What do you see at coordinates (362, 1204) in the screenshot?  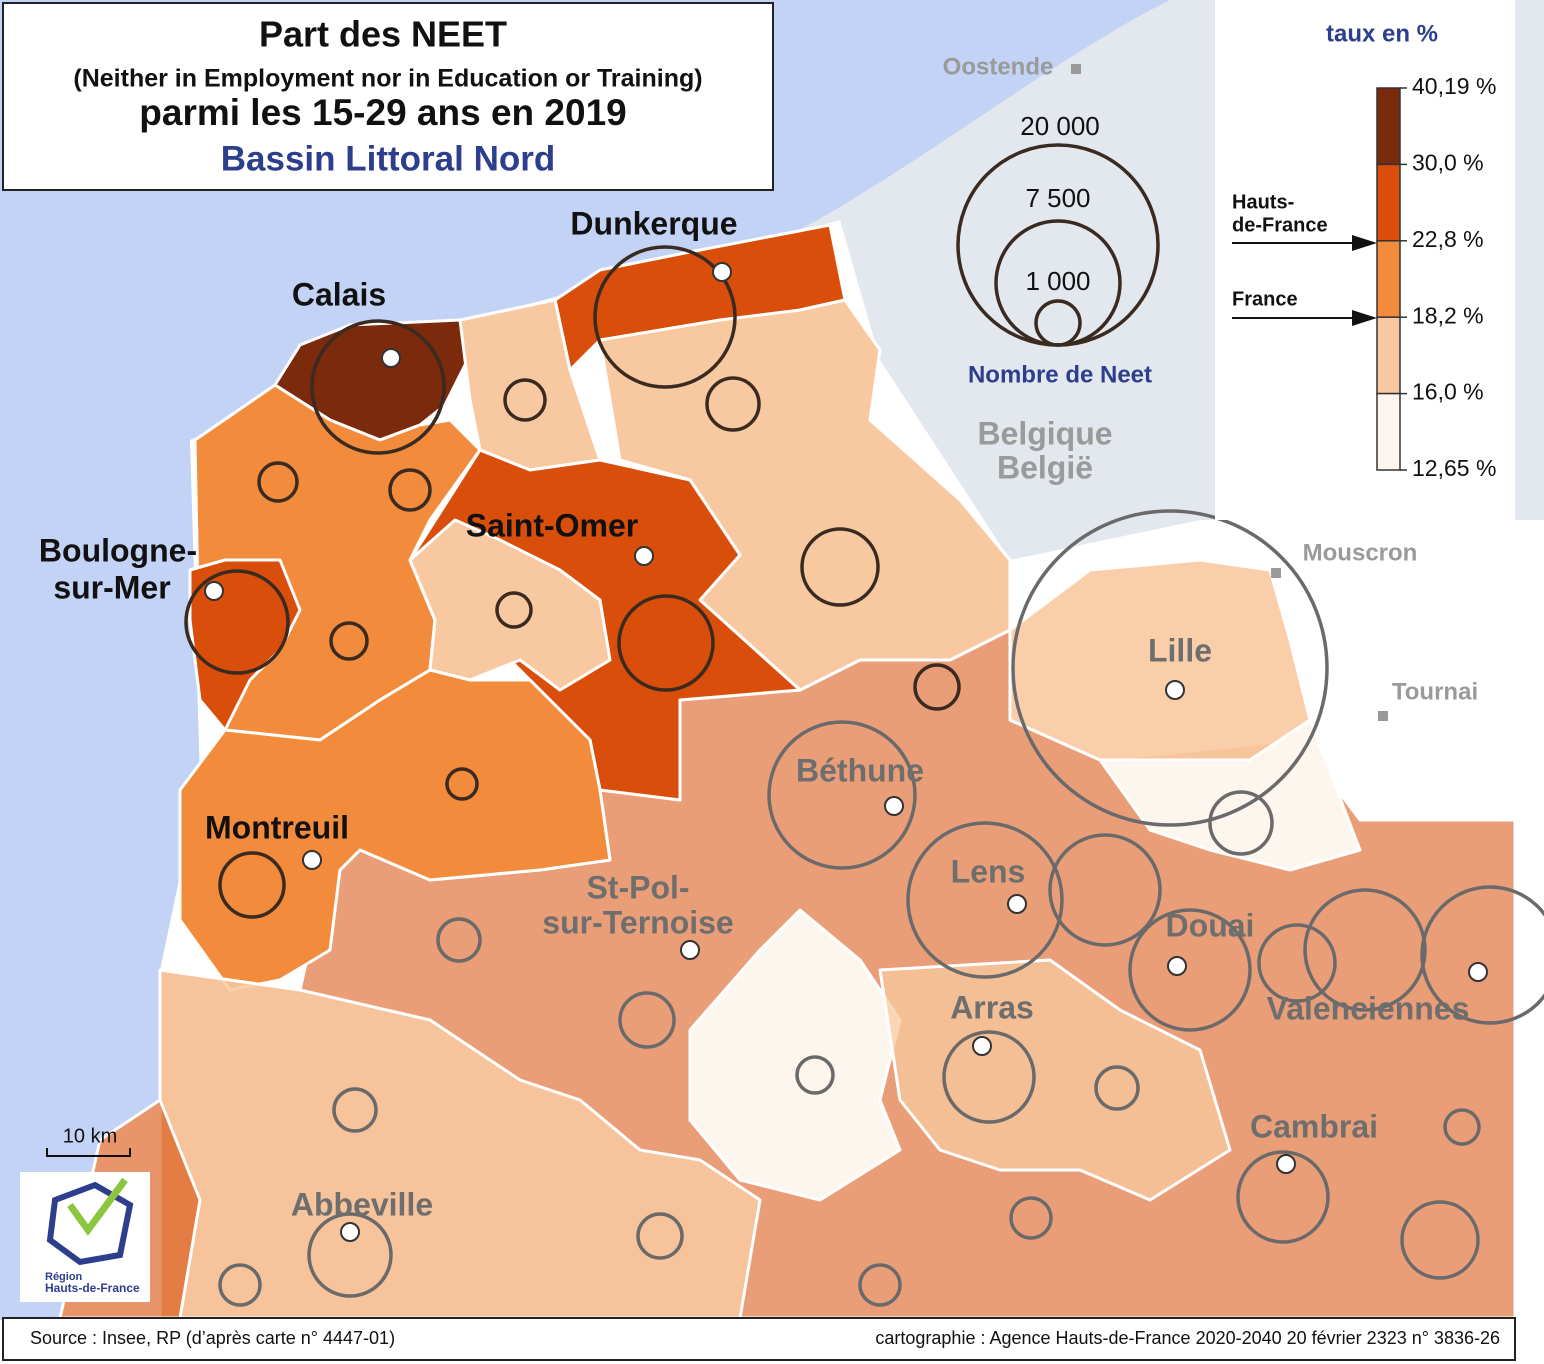 I see `place-label: Abbeville` at bounding box center [362, 1204].